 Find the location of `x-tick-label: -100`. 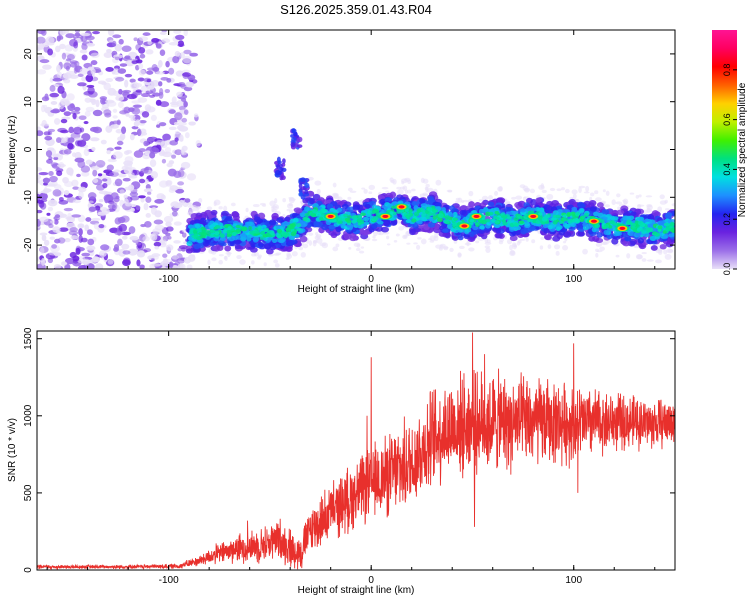

x-tick-label: -100 is located at coordinates (169, 580).